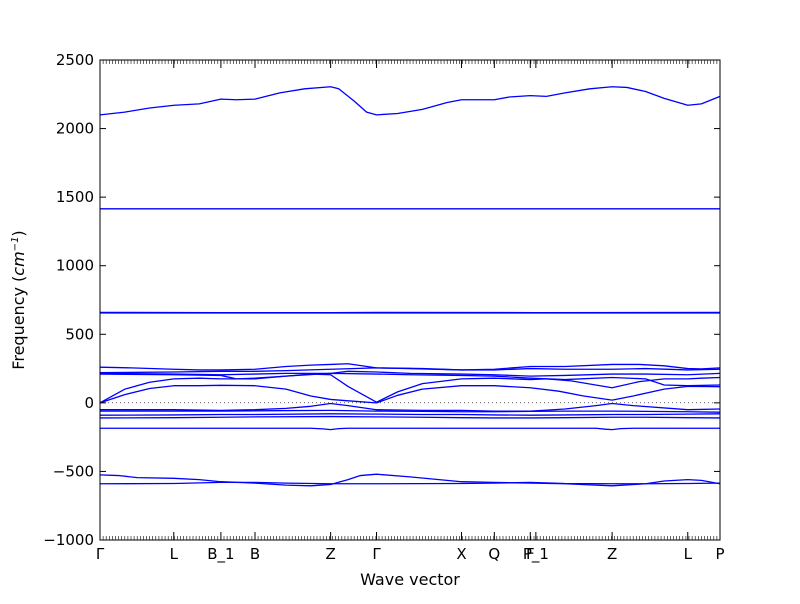 This screenshot has height=604, width=800. I want to click on x-tick-label: X, so click(461, 554).